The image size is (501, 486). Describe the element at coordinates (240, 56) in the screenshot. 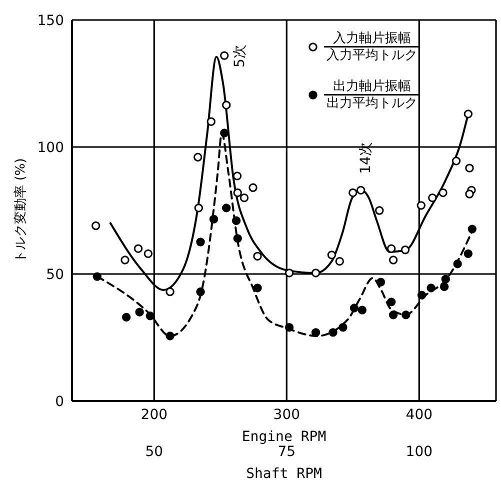

I see `annotation: 5次` at that location.